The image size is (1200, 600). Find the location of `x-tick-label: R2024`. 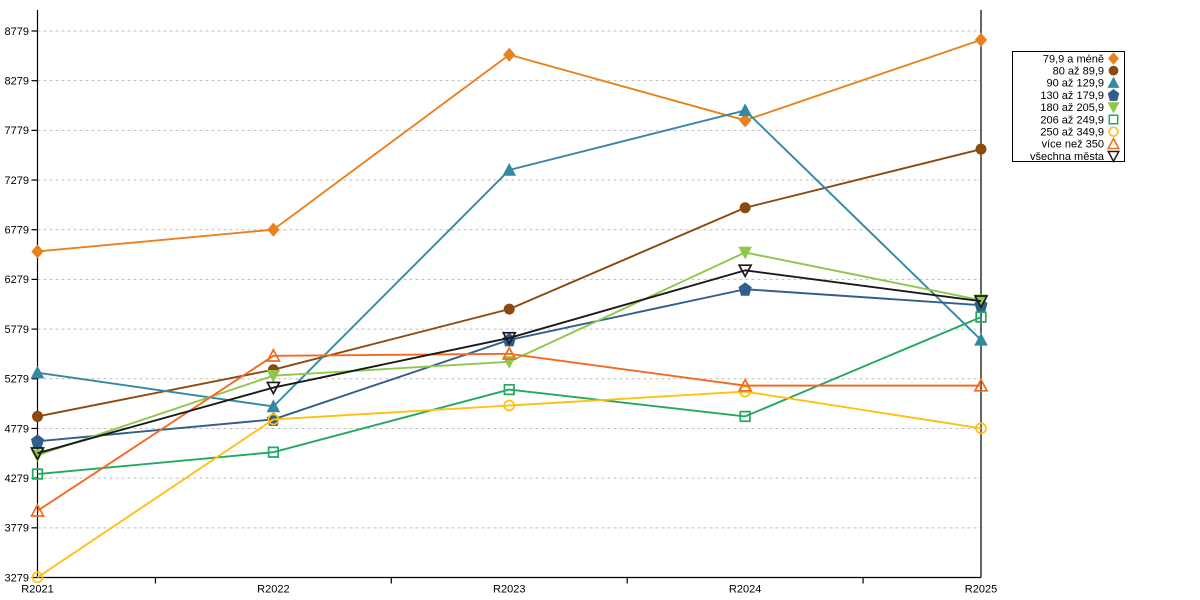

x-tick-label: R2024 is located at coordinates (745, 590).